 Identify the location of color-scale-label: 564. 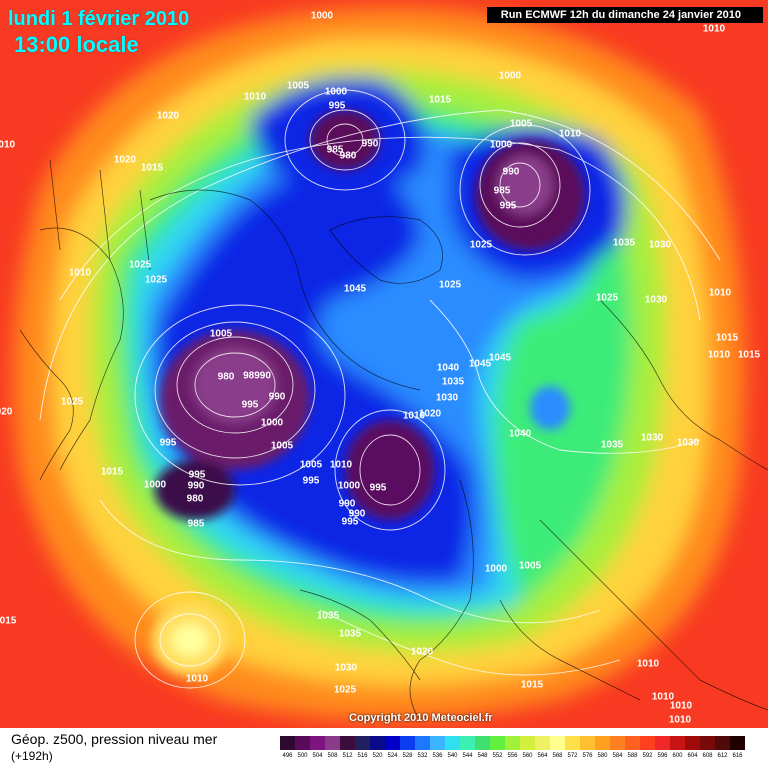
(542, 756).